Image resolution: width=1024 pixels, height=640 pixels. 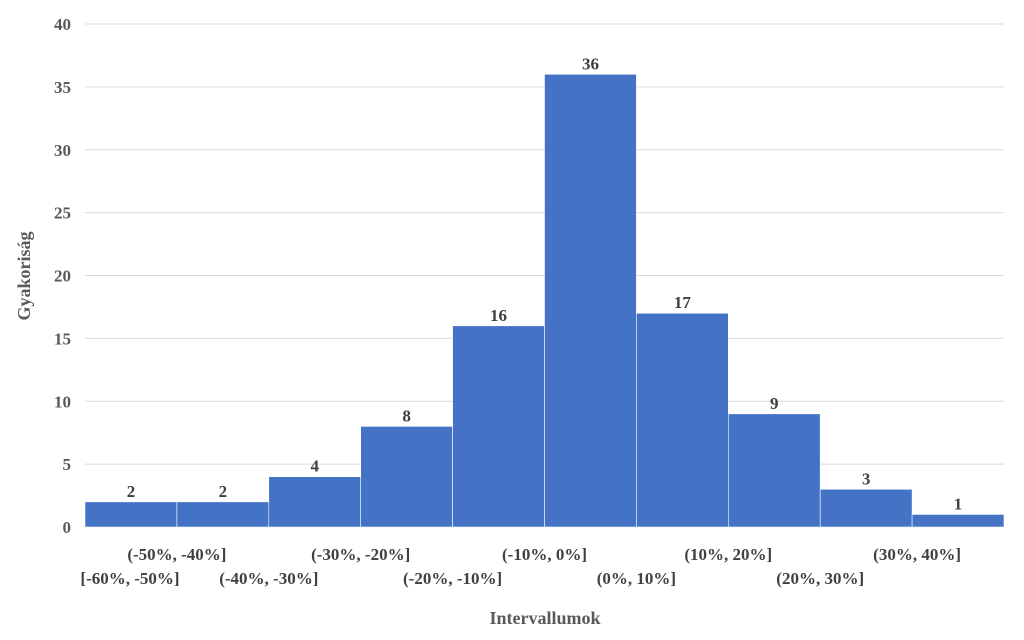 What do you see at coordinates (62, 213) in the screenshot?
I see `y-tick-label: 25` at bounding box center [62, 213].